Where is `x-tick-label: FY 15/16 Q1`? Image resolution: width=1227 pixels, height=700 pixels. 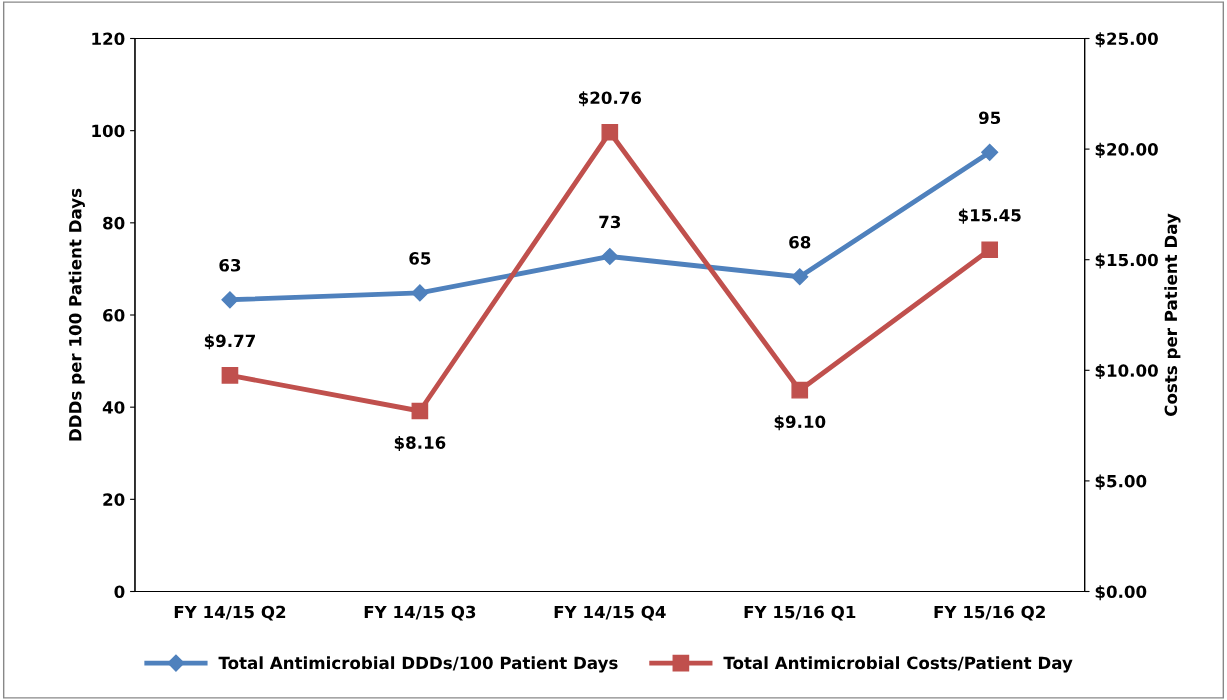 x-tick-label: FY 15/16 Q1 is located at coordinates (800, 613).